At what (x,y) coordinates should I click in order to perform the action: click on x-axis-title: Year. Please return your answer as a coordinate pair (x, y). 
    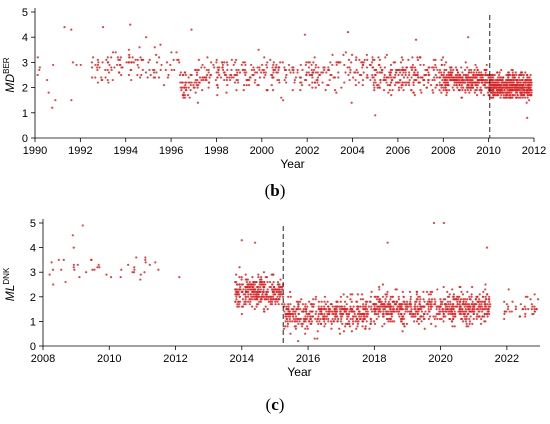
    Looking at the image, I should click on (299, 372).